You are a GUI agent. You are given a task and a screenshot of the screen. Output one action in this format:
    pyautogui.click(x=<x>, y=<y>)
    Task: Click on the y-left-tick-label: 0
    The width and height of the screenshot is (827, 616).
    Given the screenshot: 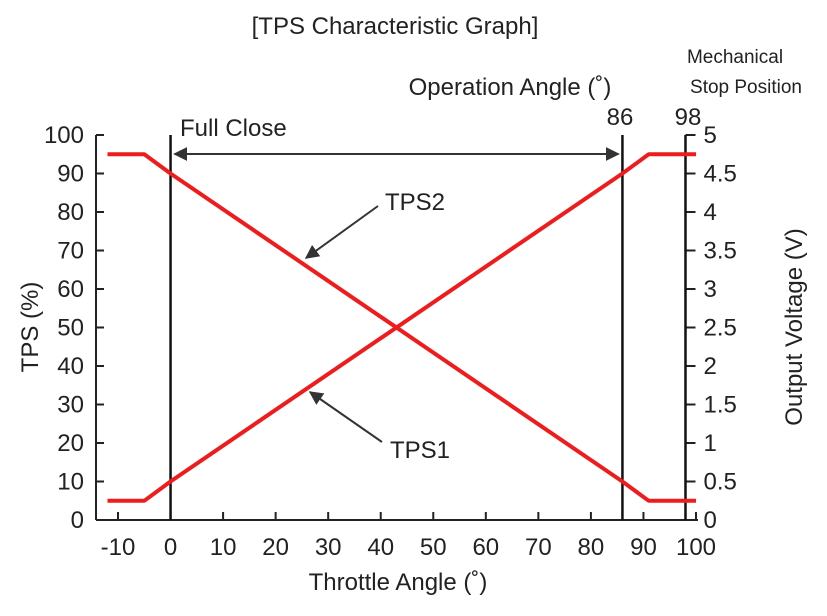 What is the action you would take?
    pyautogui.click(x=77, y=520)
    